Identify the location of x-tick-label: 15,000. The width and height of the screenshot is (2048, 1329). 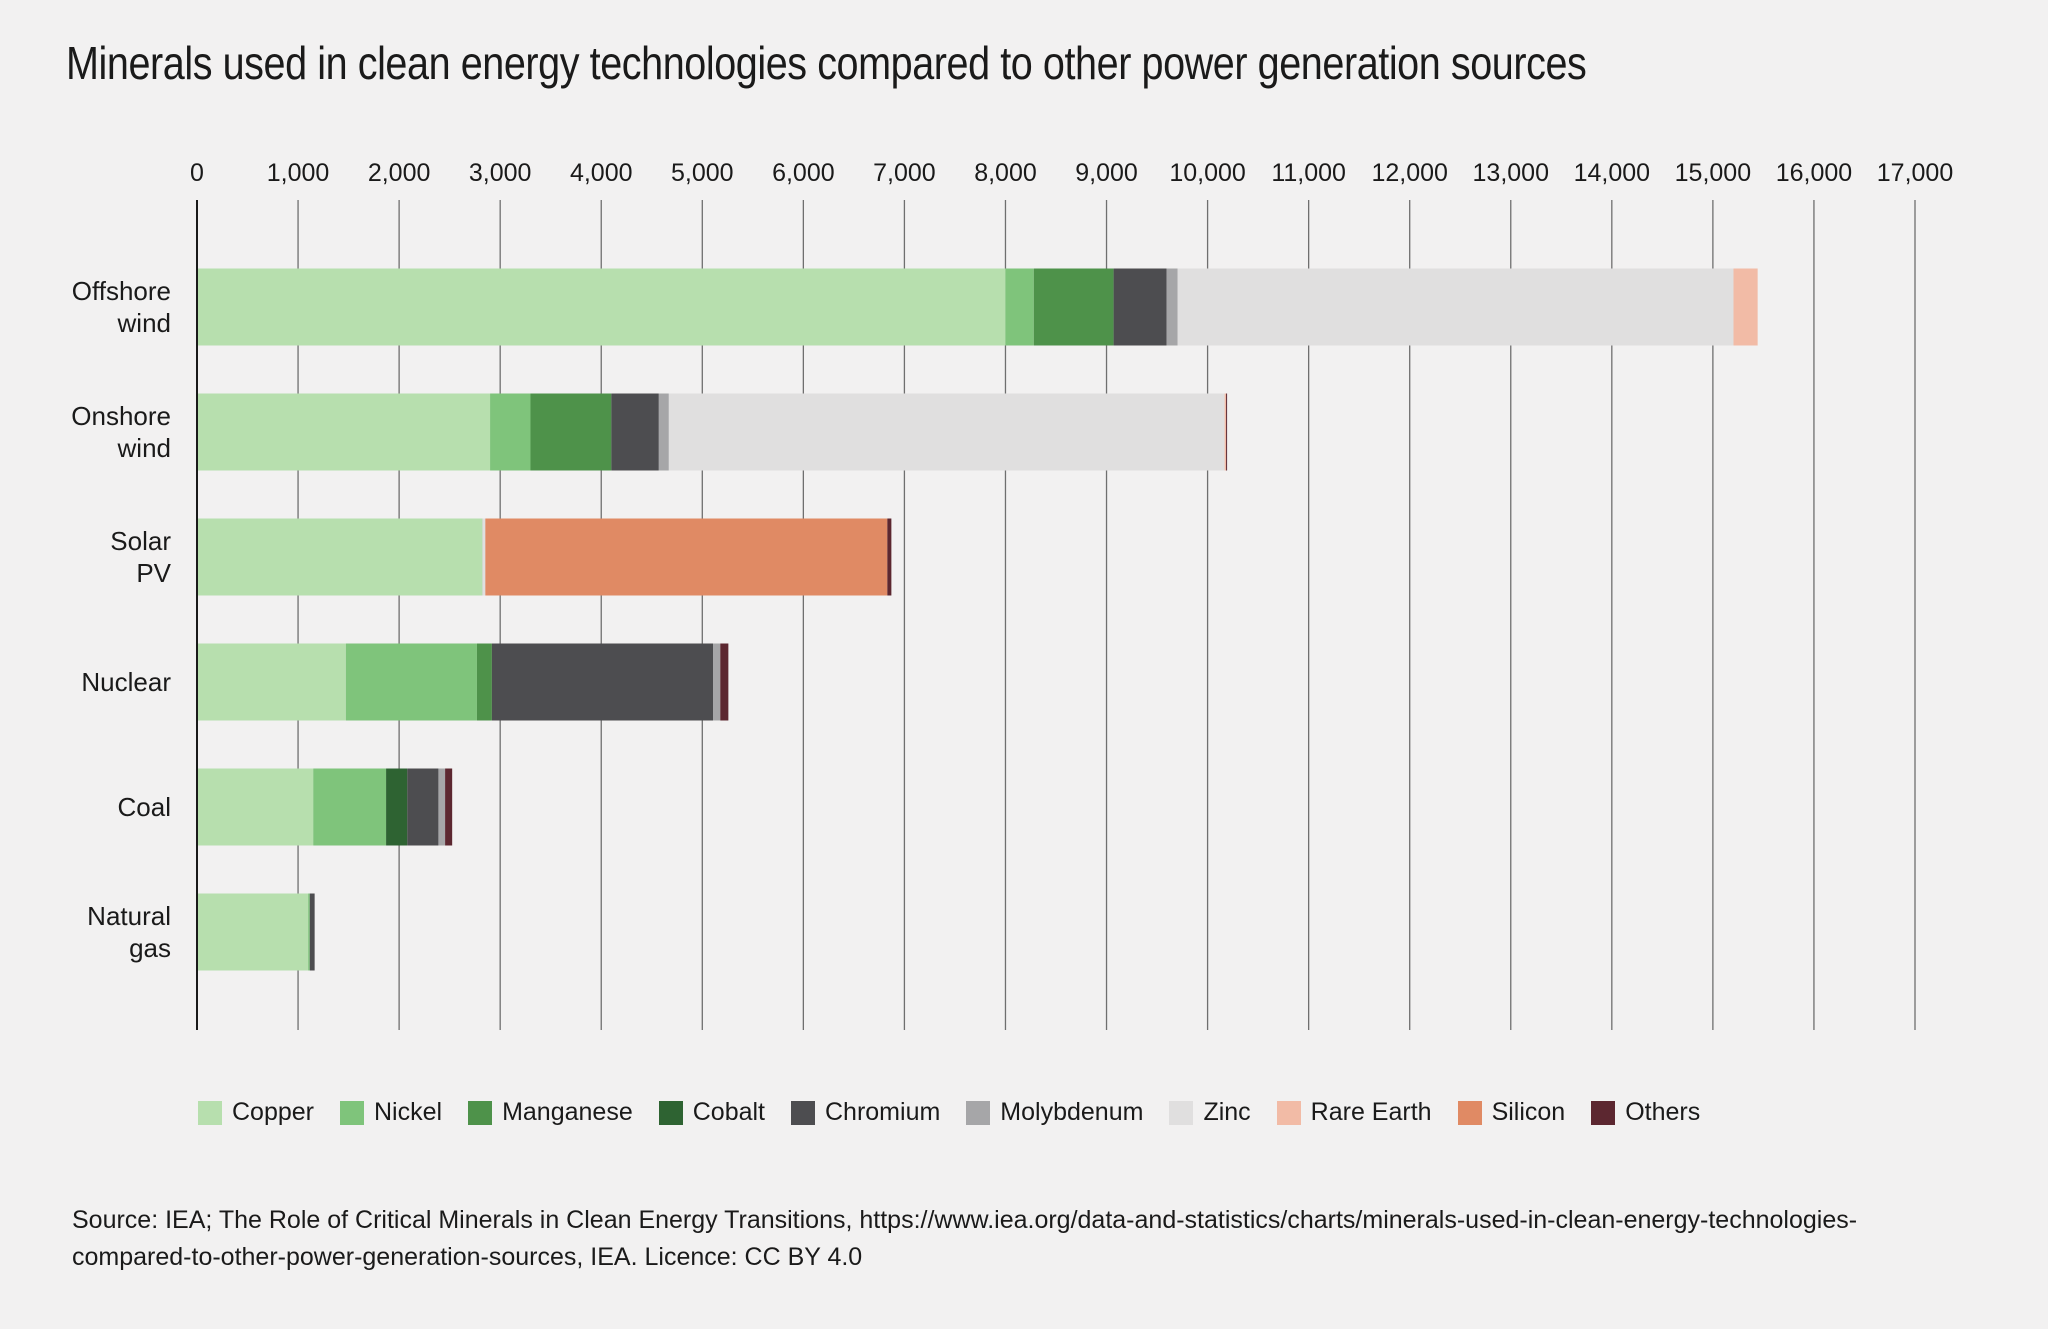
(1713, 173).